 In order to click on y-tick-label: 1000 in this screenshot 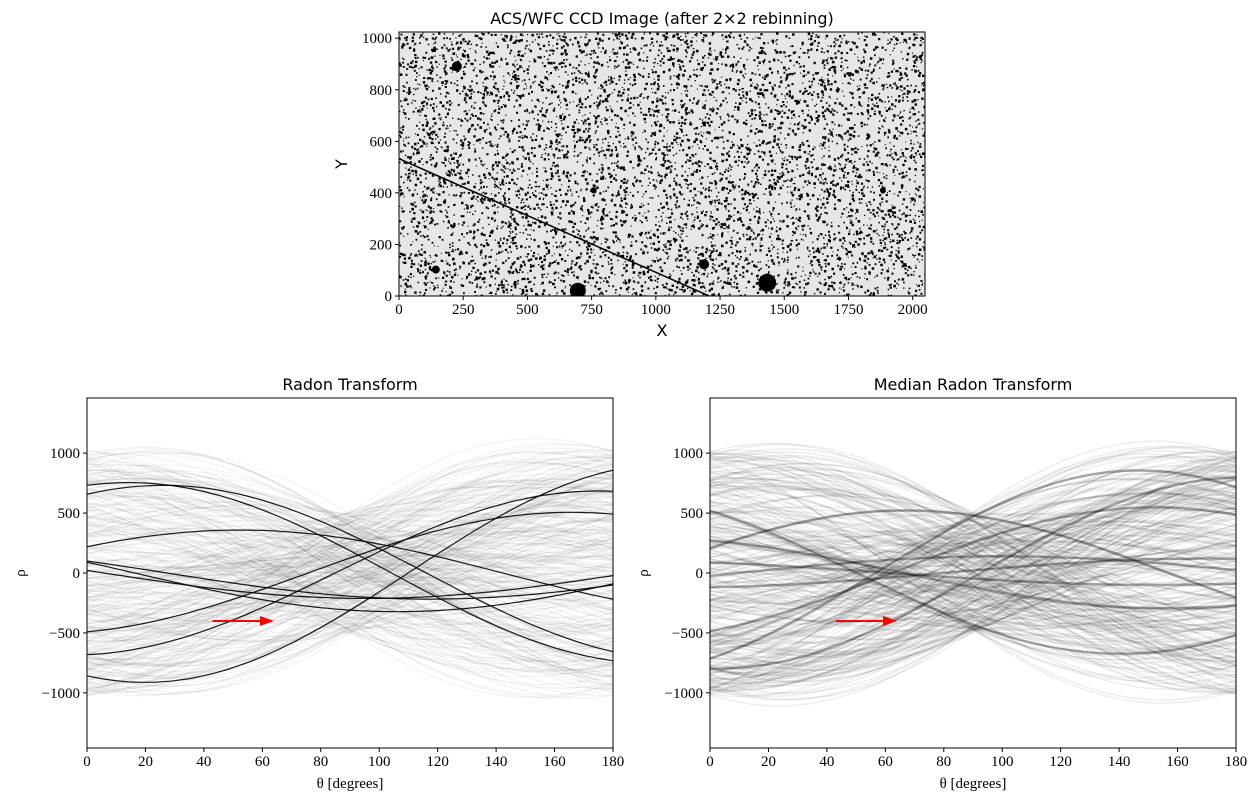, I will do `click(688, 454)`.